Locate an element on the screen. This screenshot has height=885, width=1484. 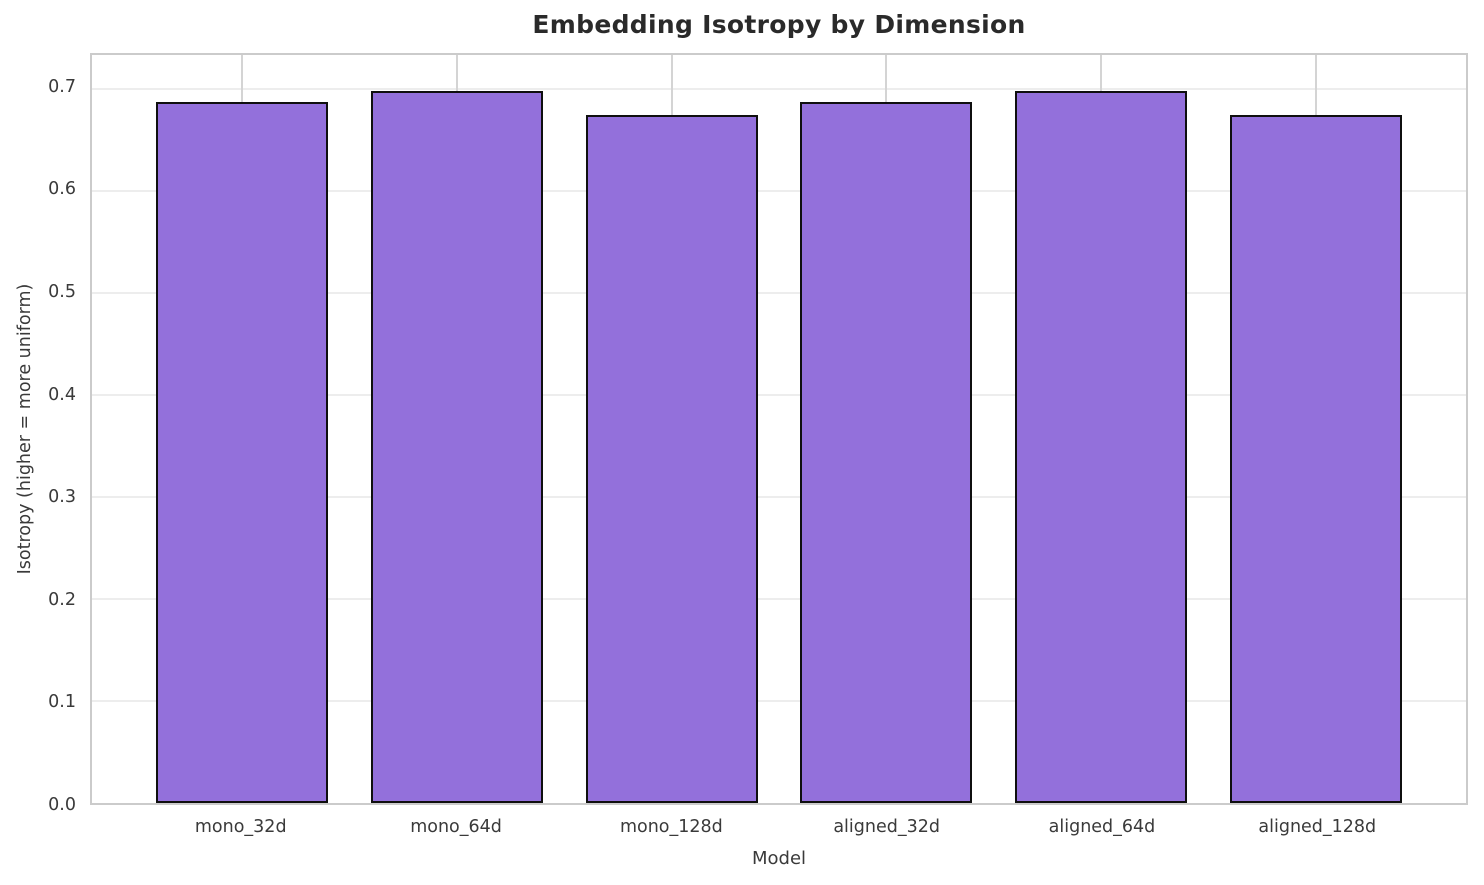
bar-aligned_32d is located at coordinates (886, 452).